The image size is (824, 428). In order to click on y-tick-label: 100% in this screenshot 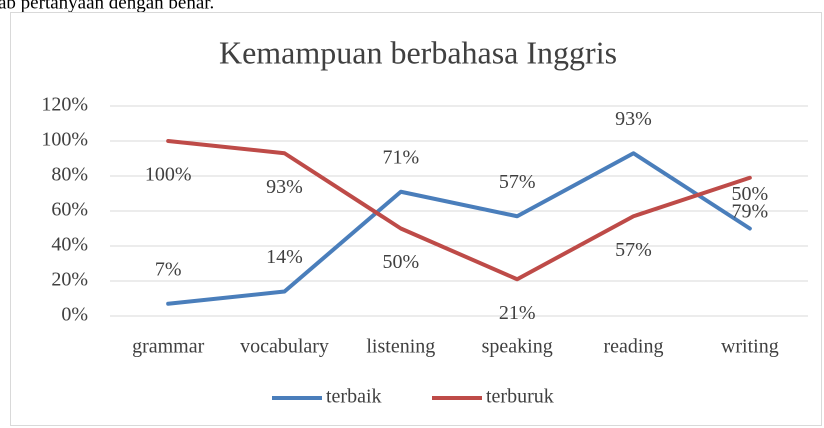, I will do `click(64, 140)`.